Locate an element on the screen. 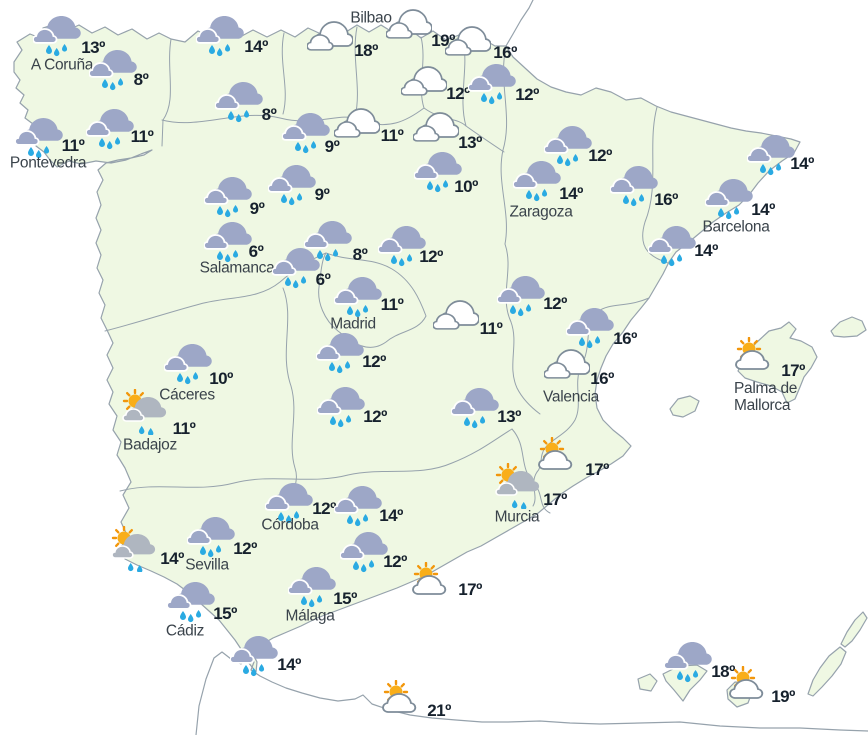 The height and width of the screenshot is (735, 868). city-label: Valencia is located at coordinates (571, 397).